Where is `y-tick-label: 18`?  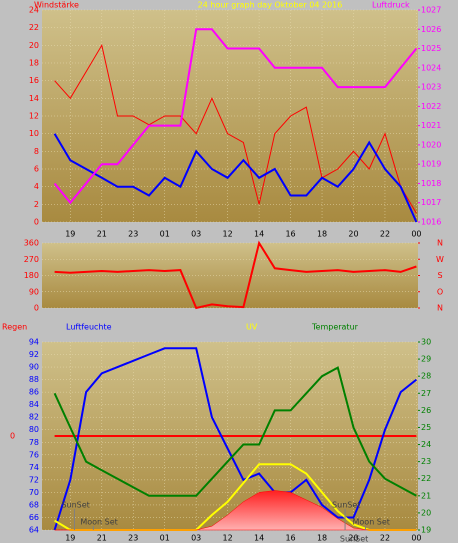 y-tick-label: 18 is located at coordinates (34, 63).